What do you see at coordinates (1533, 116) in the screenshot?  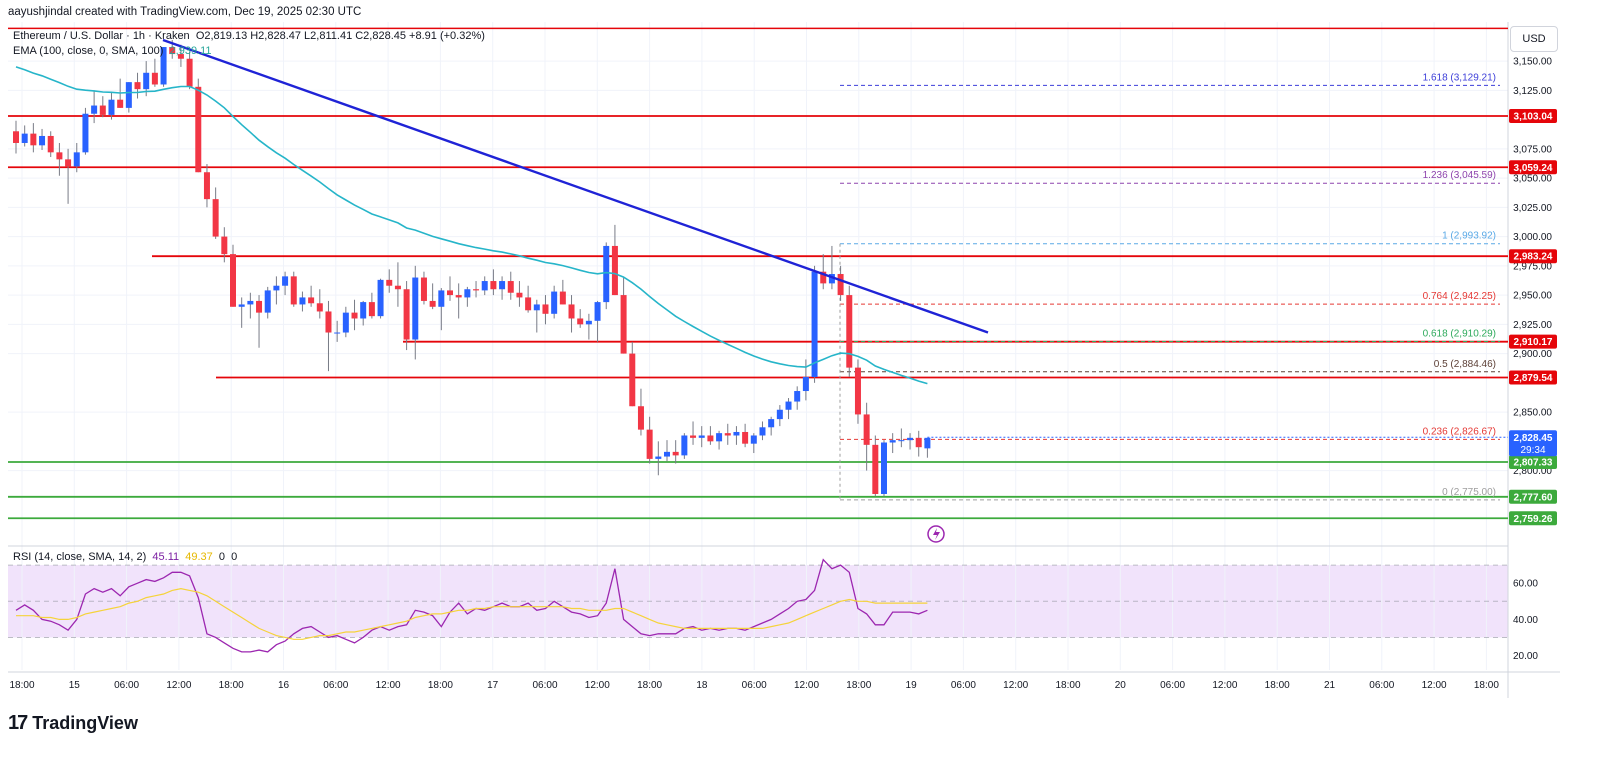 I see `level-price-tag` at bounding box center [1533, 116].